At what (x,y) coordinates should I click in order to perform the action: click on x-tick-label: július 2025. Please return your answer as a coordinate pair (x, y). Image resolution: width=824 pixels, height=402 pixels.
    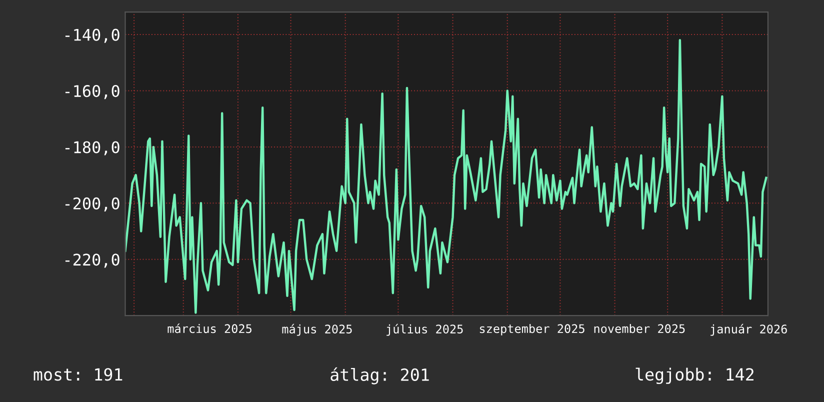
    Looking at the image, I should click on (424, 330).